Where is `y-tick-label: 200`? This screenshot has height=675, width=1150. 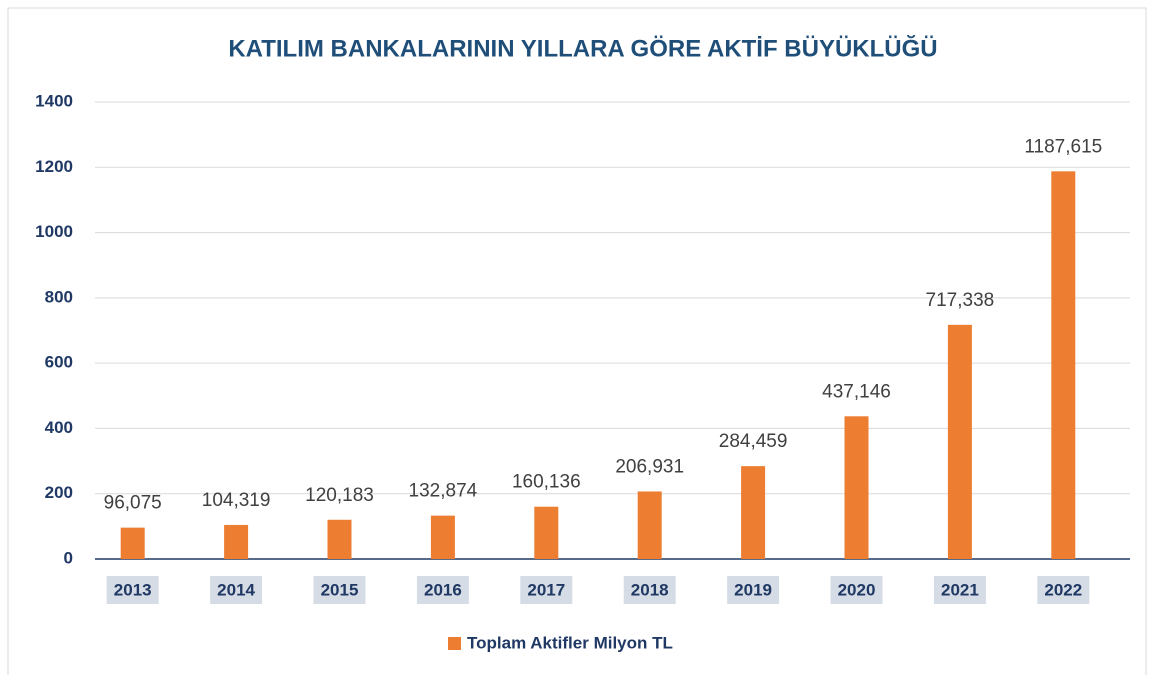 y-tick-label: 200 is located at coordinates (59, 492).